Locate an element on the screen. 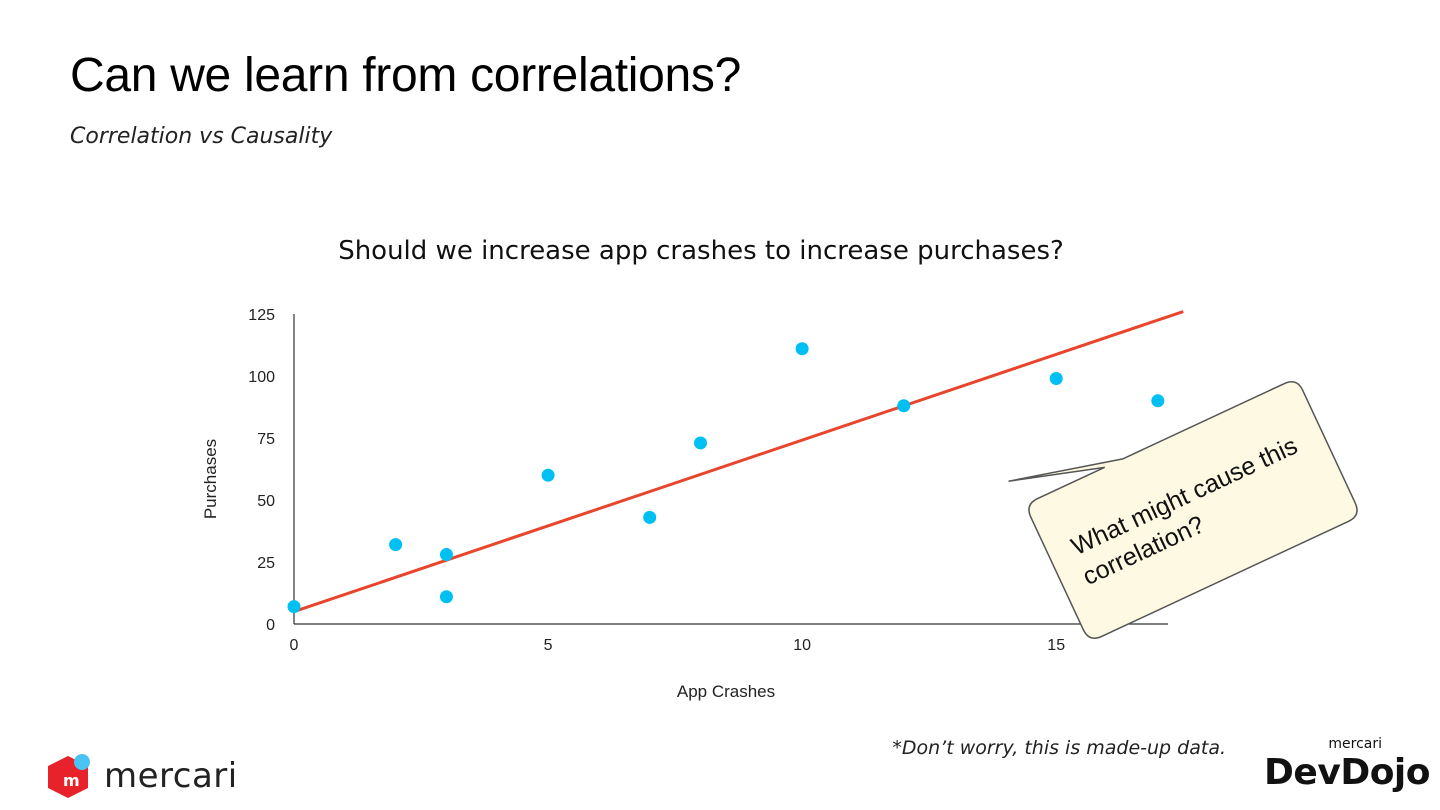 Image resolution: width=1440 pixels, height=810 pixels. y-axis-title: Purchases is located at coordinates (210, 479).